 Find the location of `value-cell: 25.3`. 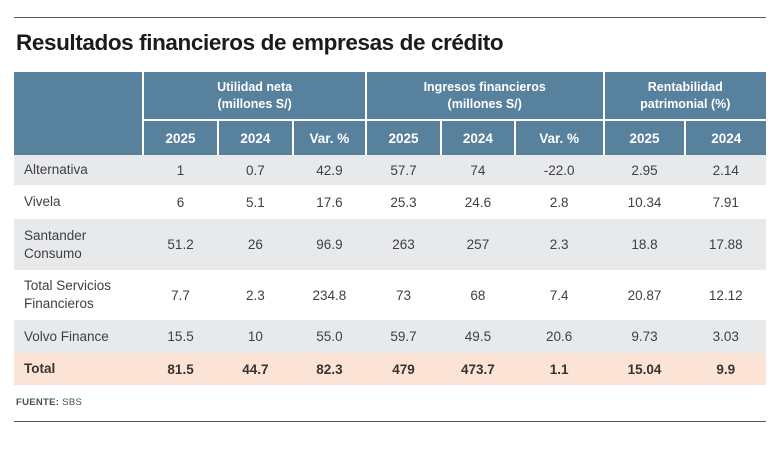

value-cell: 25.3 is located at coordinates (403, 202).